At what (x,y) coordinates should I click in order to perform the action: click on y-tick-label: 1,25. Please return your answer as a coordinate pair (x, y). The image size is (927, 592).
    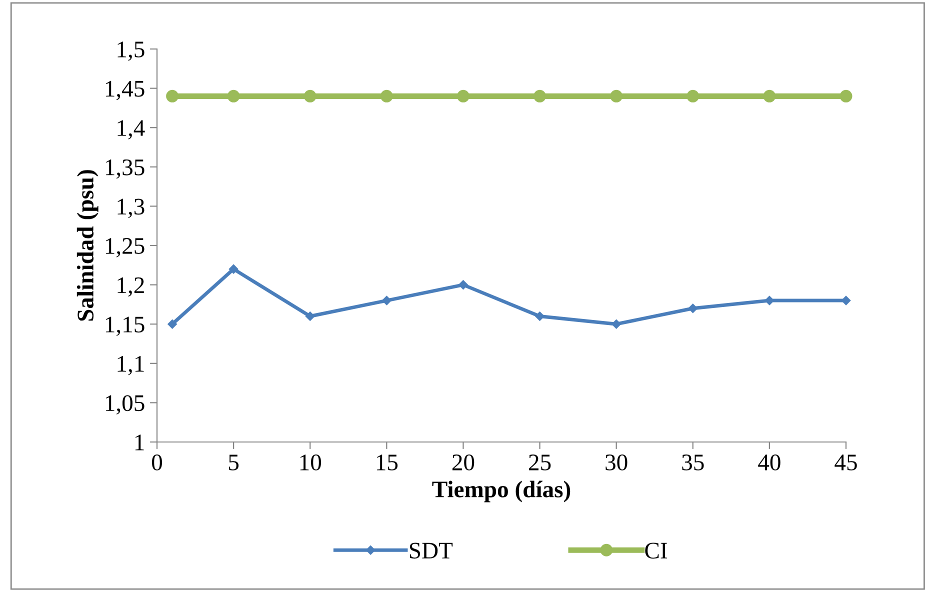
    Looking at the image, I should click on (125, 248).